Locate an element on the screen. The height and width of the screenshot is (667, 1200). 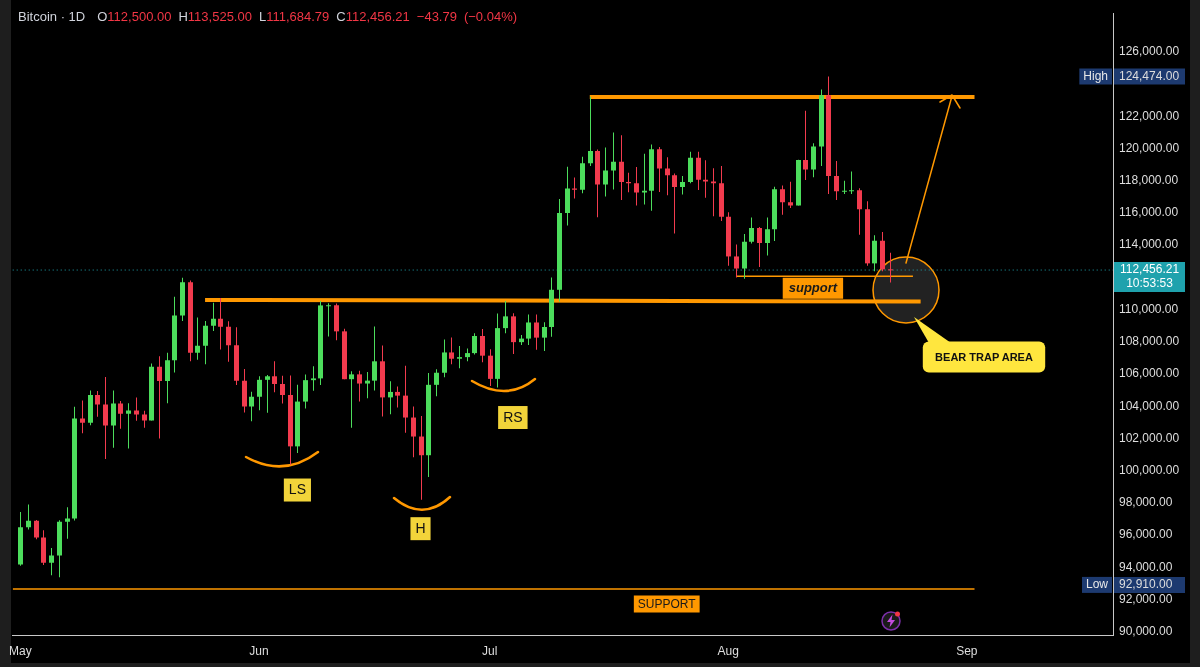
annotation: SUPPORT is located at coordinates (667, 603).